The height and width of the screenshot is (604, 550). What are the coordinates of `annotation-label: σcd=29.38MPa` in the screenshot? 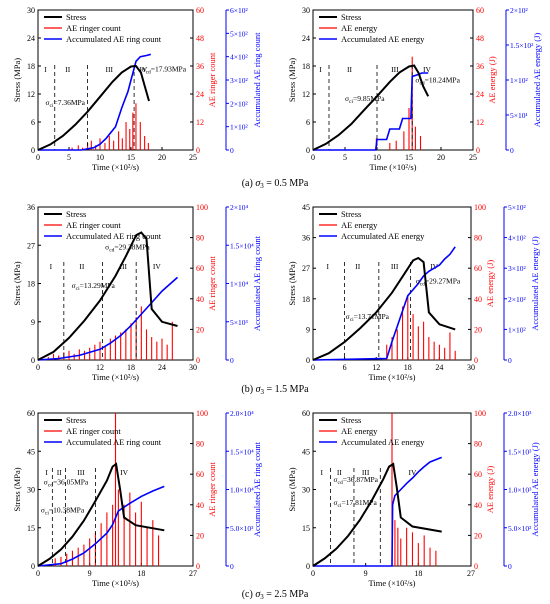 It's located at (127, 248).